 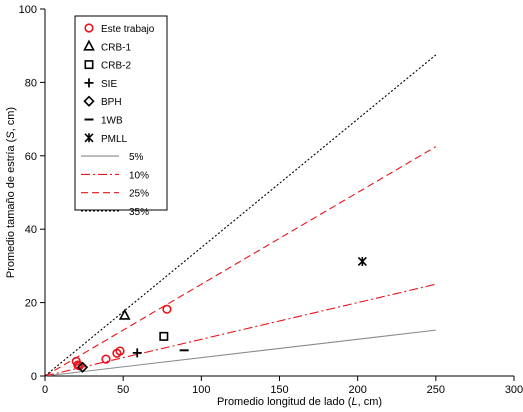 What do you see at coordinates (31, 157) in the screenshot?
I see `y-tick-label: 60` at bounding box center [31, 157].